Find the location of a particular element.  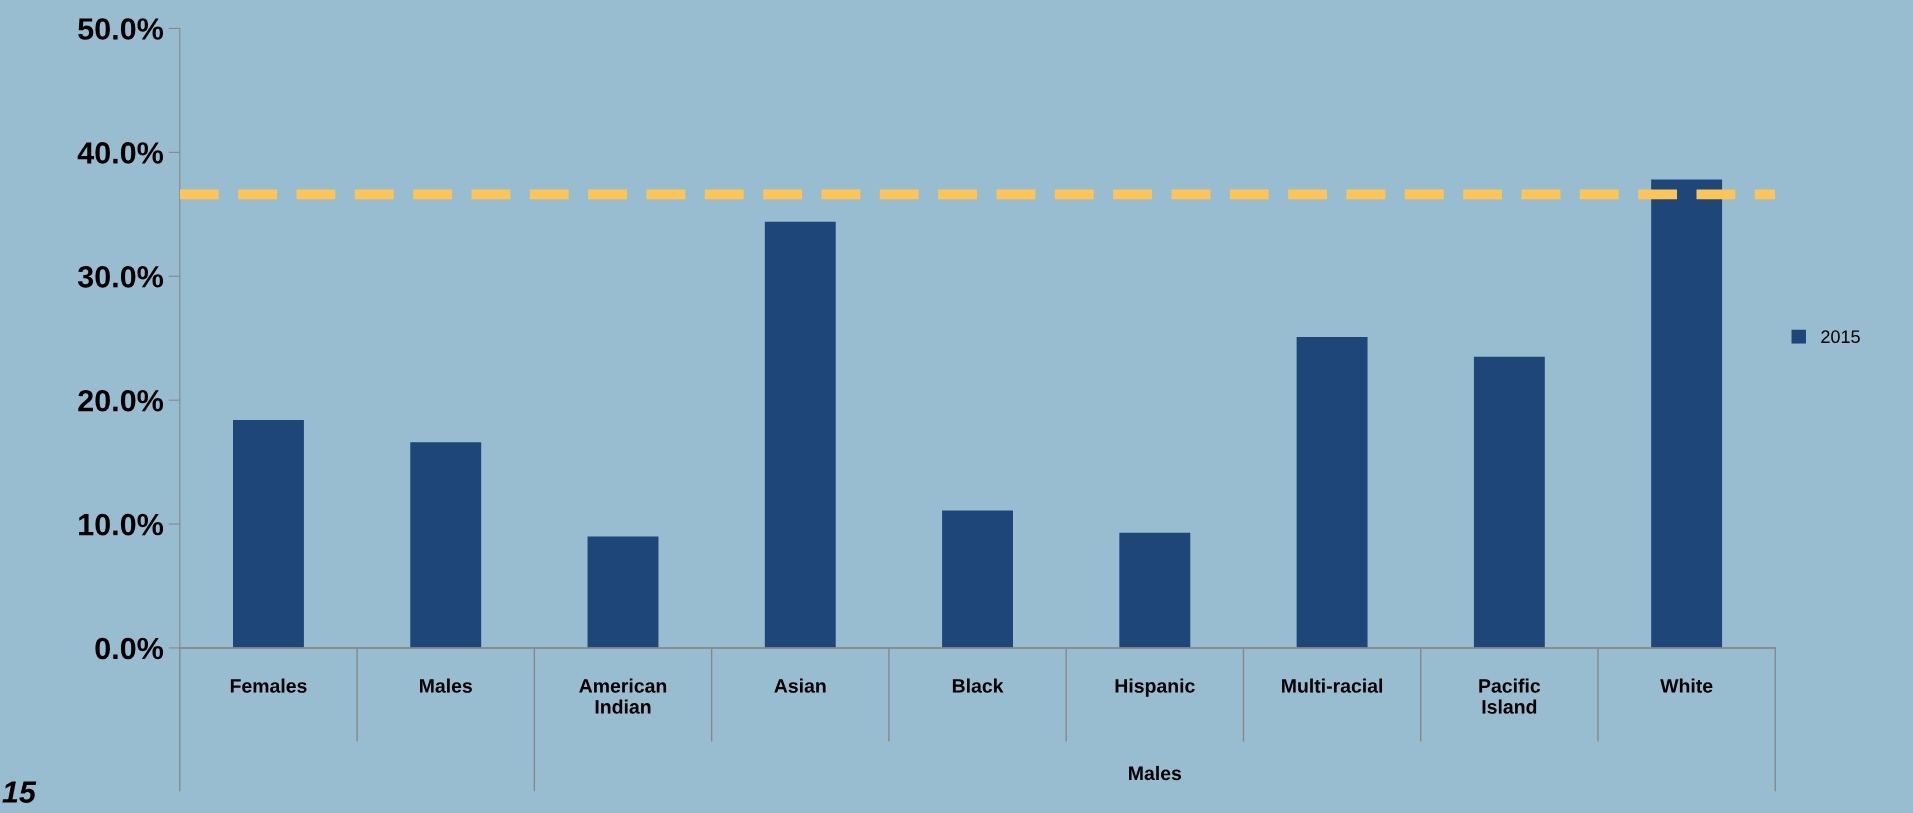

y-tick-label: 0.0% is located at coordinates (129, 648).